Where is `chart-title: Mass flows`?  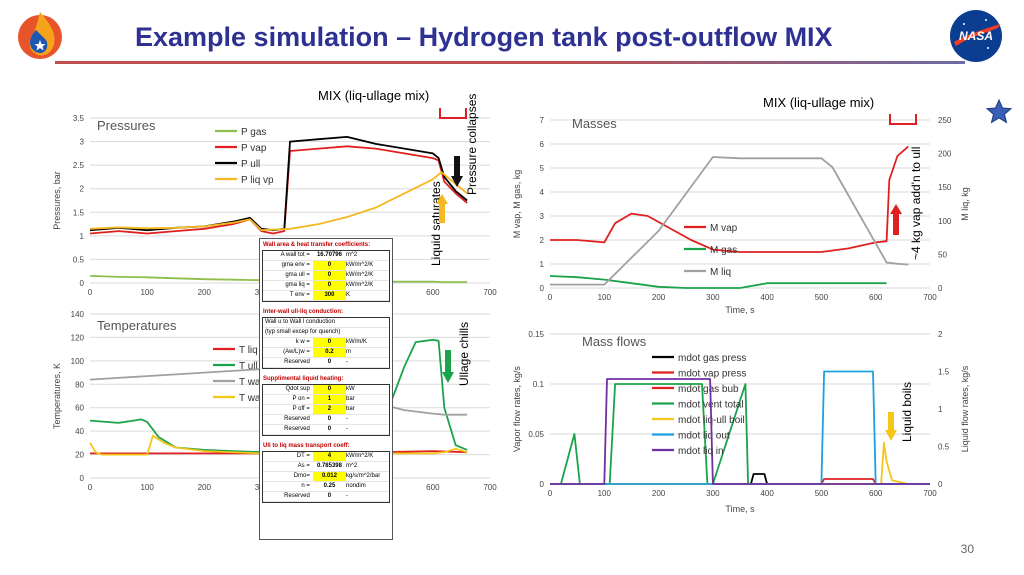
chart-title: Mass flows is located at coordinates (614, 341).